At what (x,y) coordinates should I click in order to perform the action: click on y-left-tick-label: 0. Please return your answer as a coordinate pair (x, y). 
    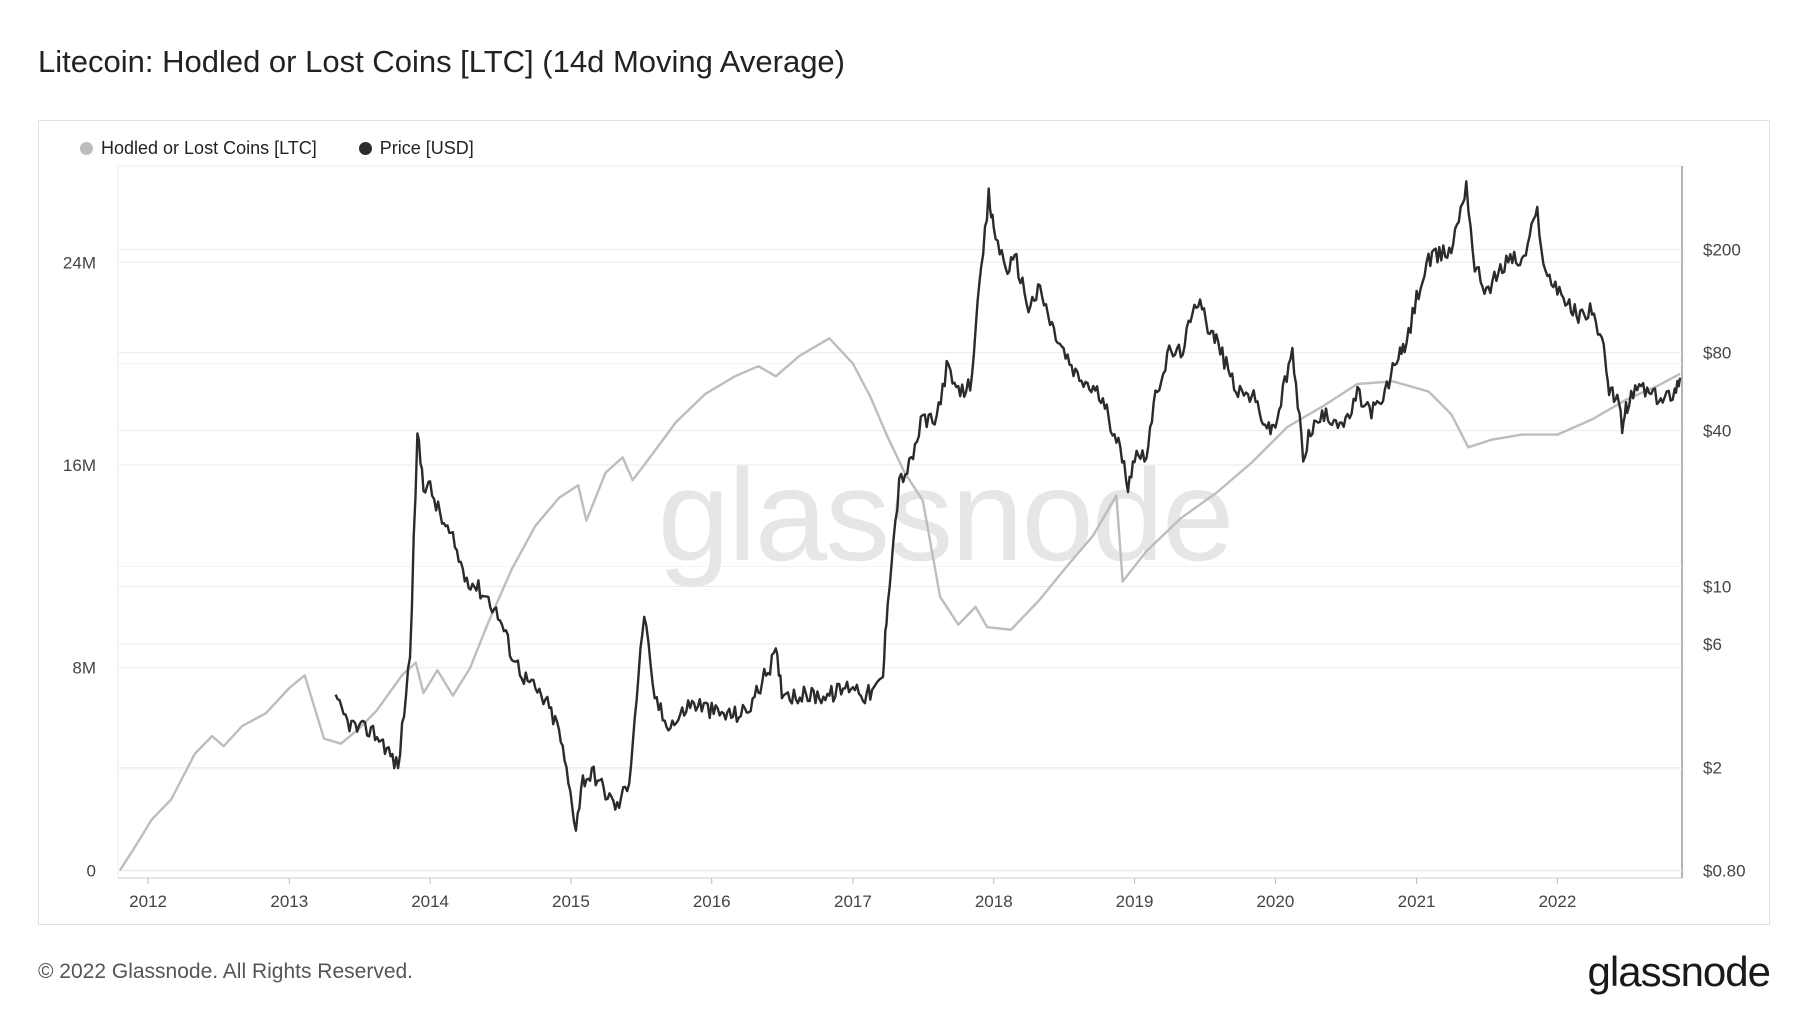
    Looking at the image, I should click on (91, 870).